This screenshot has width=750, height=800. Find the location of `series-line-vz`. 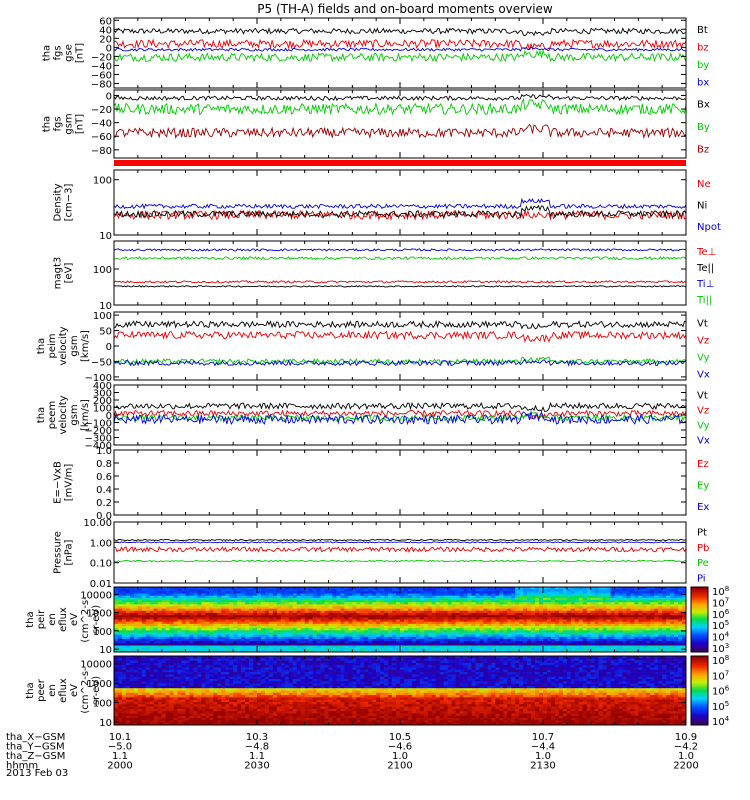

series-line-vz is located at coordinates (400, 336).